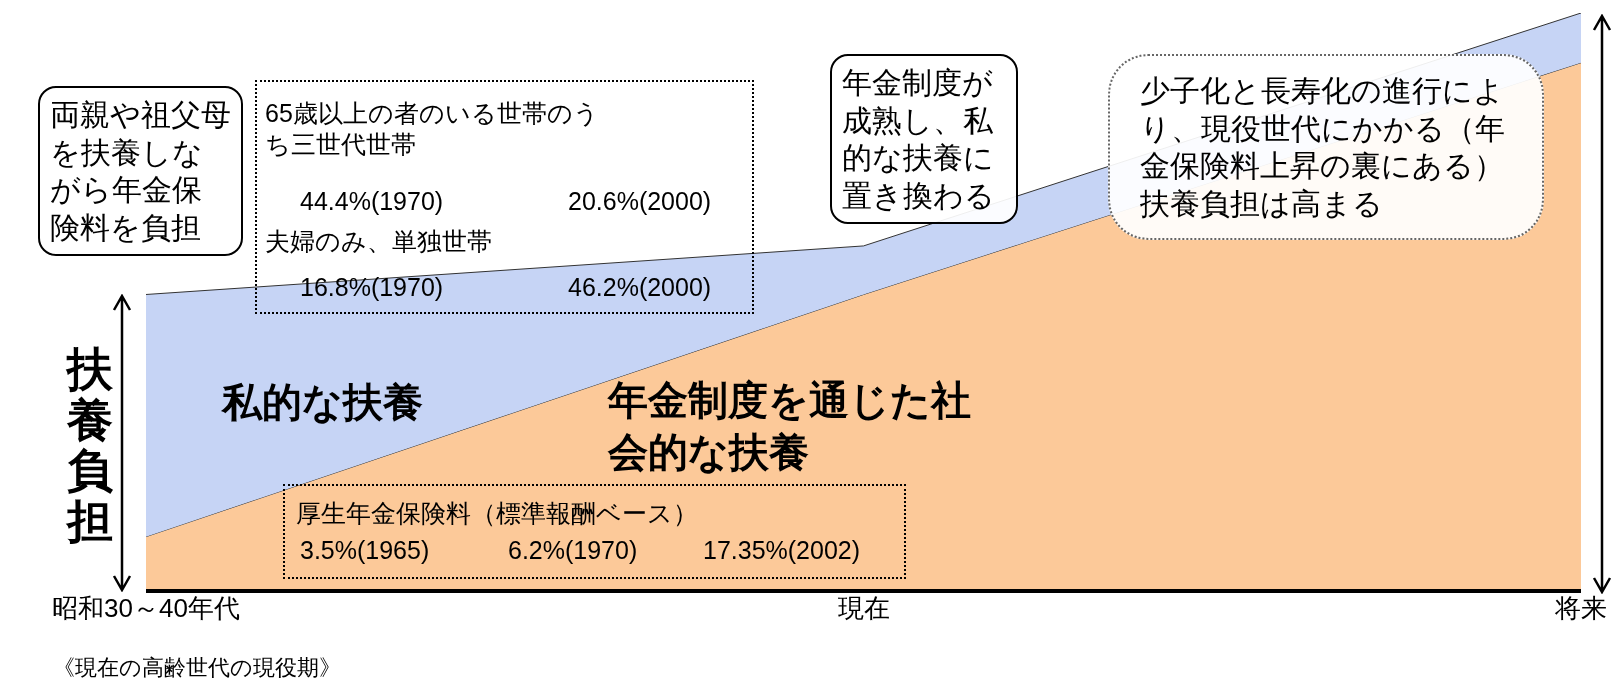 The height and width of the screenshot is (688, 1616). I want to click on y-axis-title: 扶養負担, so click(90, 445).